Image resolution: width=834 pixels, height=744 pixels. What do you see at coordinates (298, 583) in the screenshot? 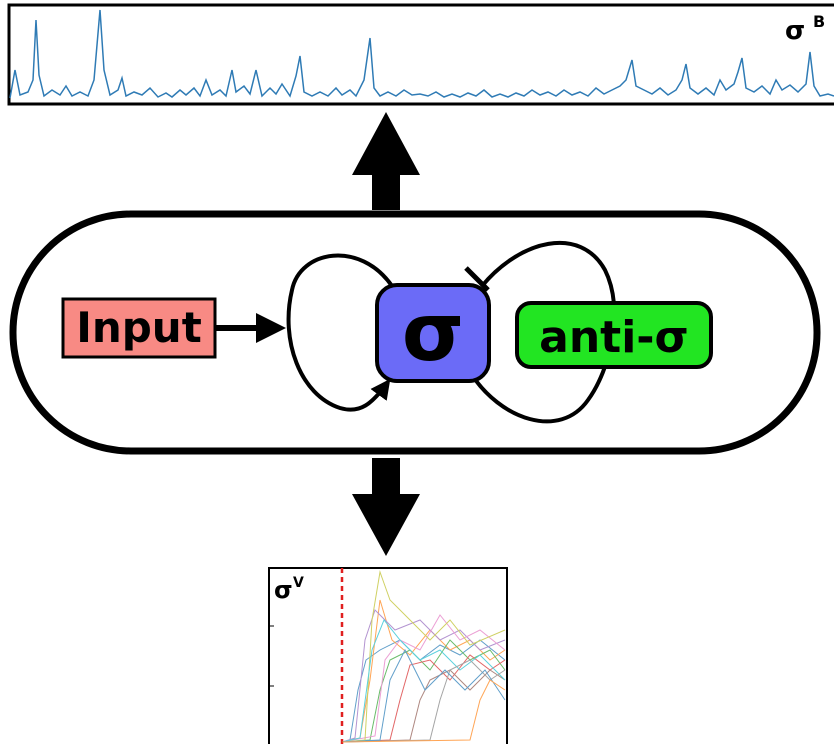
I see `plot-label-superscript: V` at bounding box center [298, 583].